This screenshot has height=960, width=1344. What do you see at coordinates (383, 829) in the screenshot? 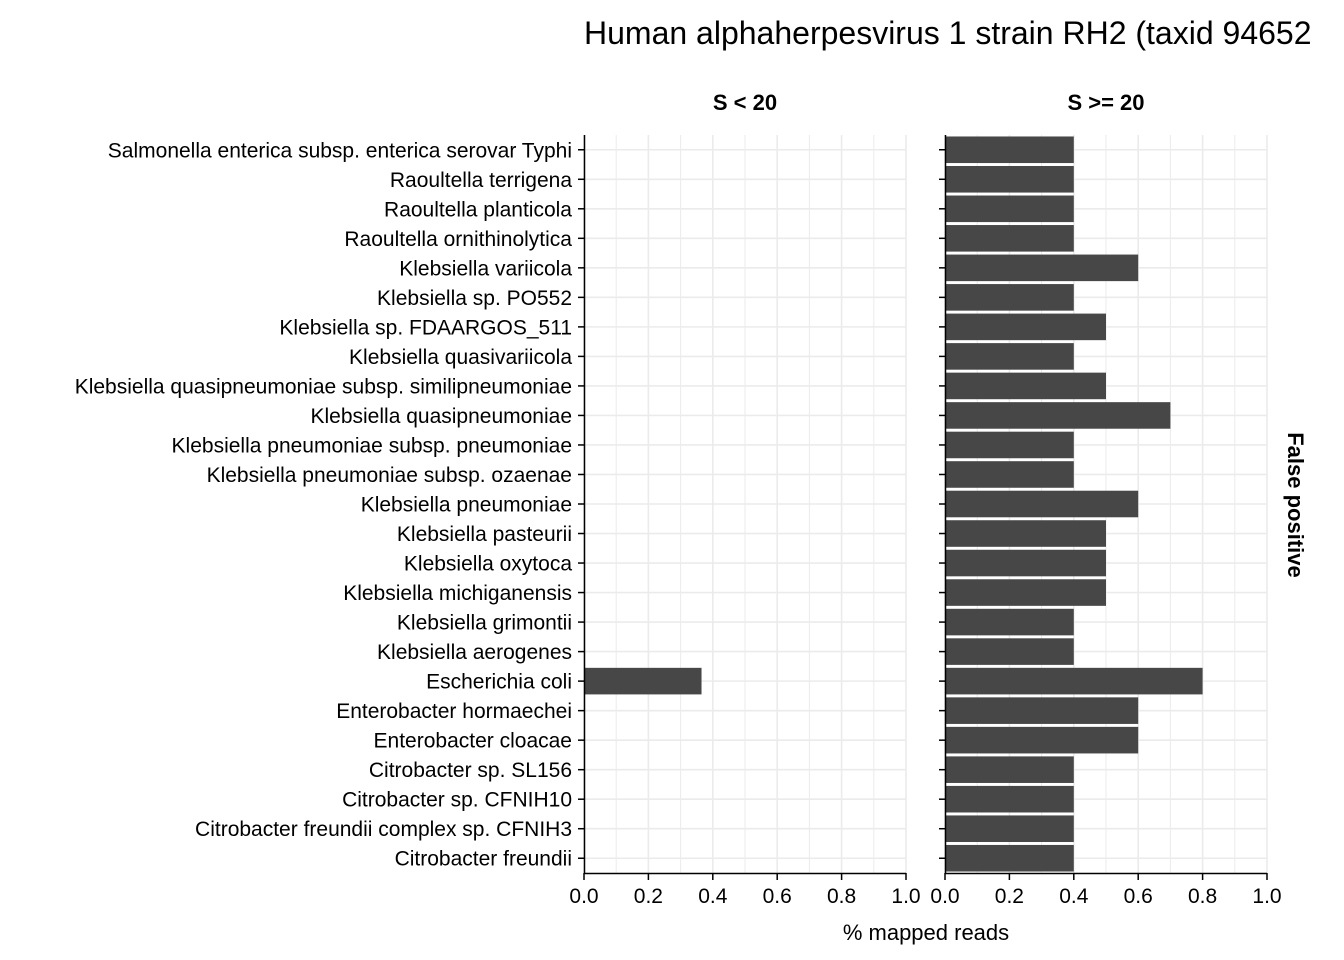
I see `y-tick-label: Citrobacter freundii complex sp. CFNIH3` at bounding box center [383, 829].